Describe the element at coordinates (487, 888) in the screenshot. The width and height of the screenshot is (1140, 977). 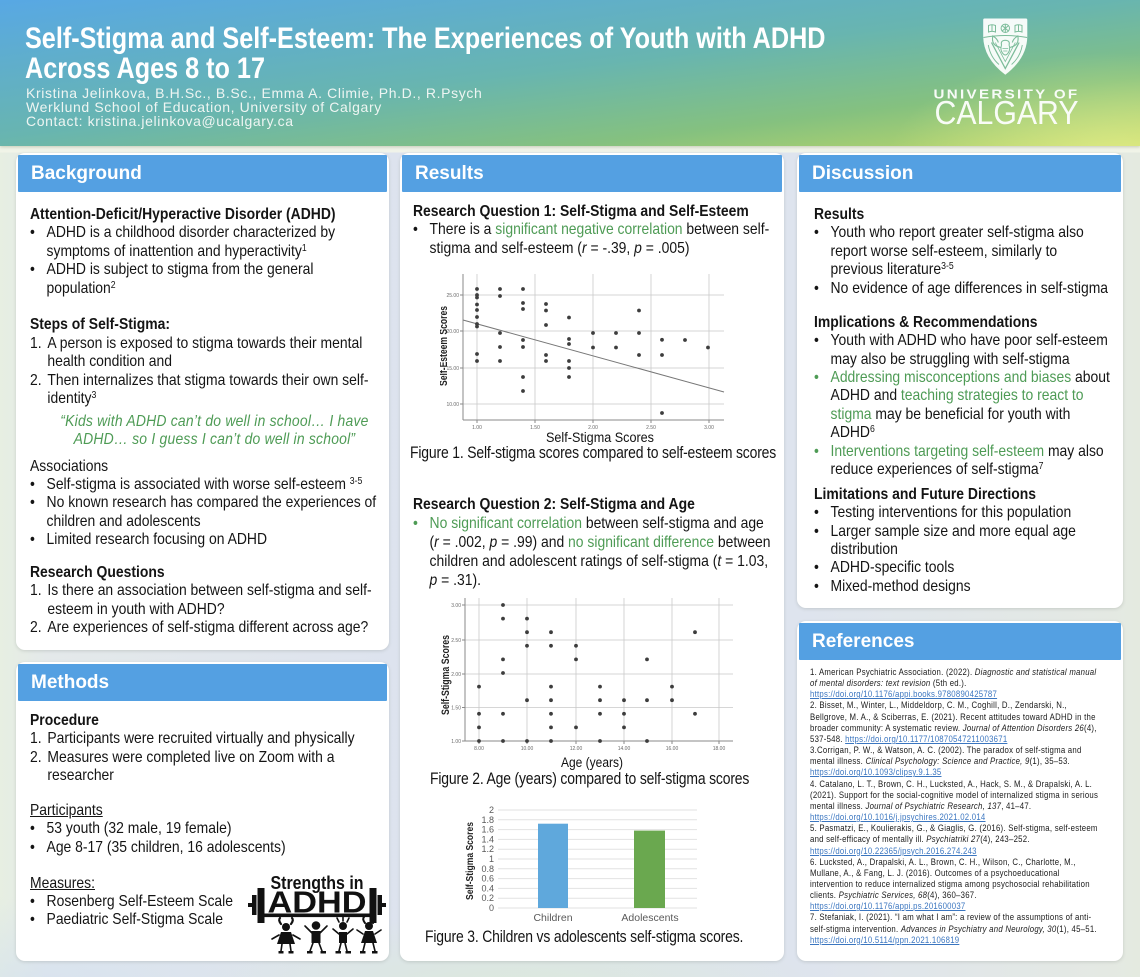
I see `svg-text: 0.4` at that location.